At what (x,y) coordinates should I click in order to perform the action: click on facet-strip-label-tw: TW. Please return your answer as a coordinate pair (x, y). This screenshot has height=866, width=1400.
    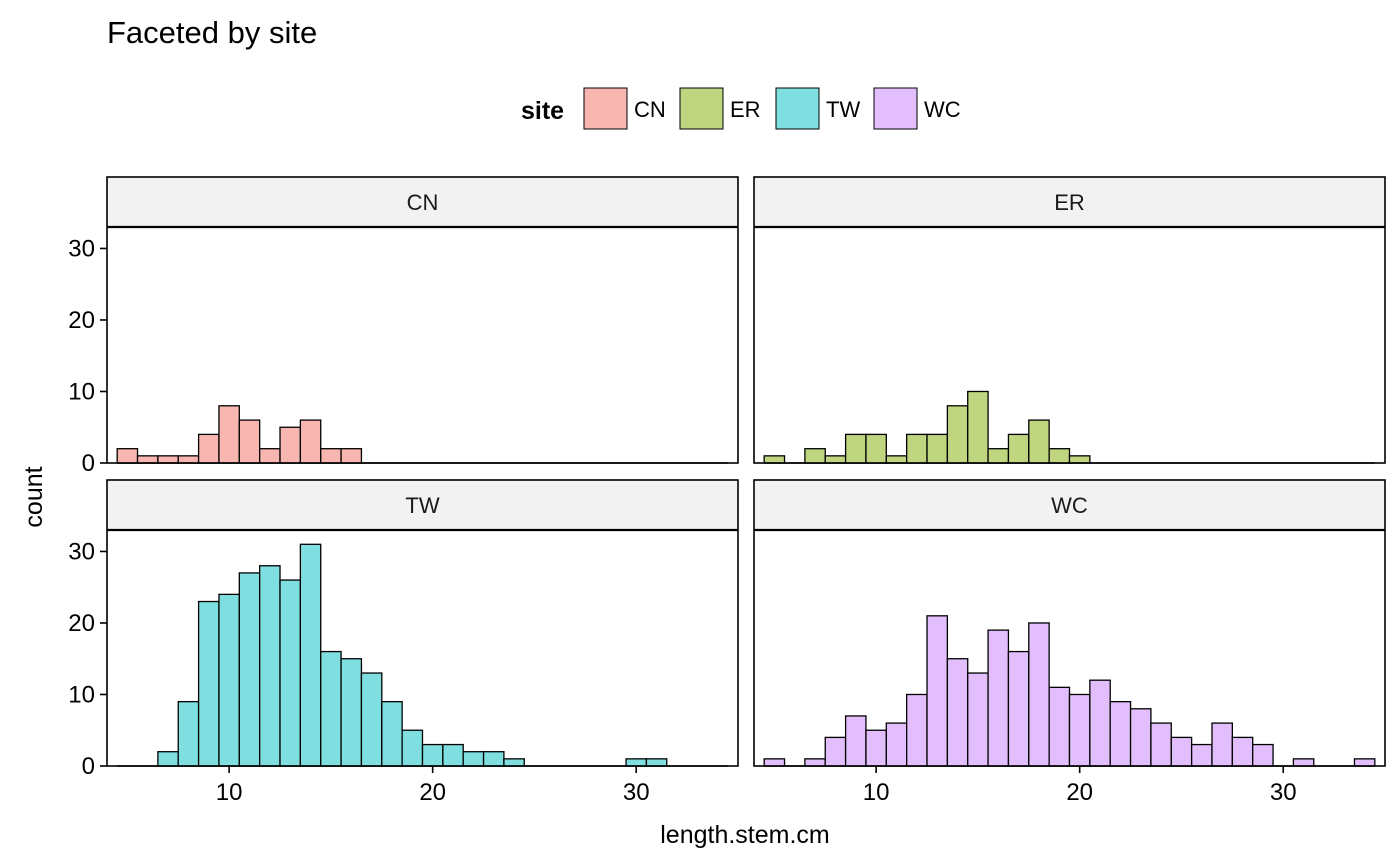
    Looking at the image, I should click on (422, 505).